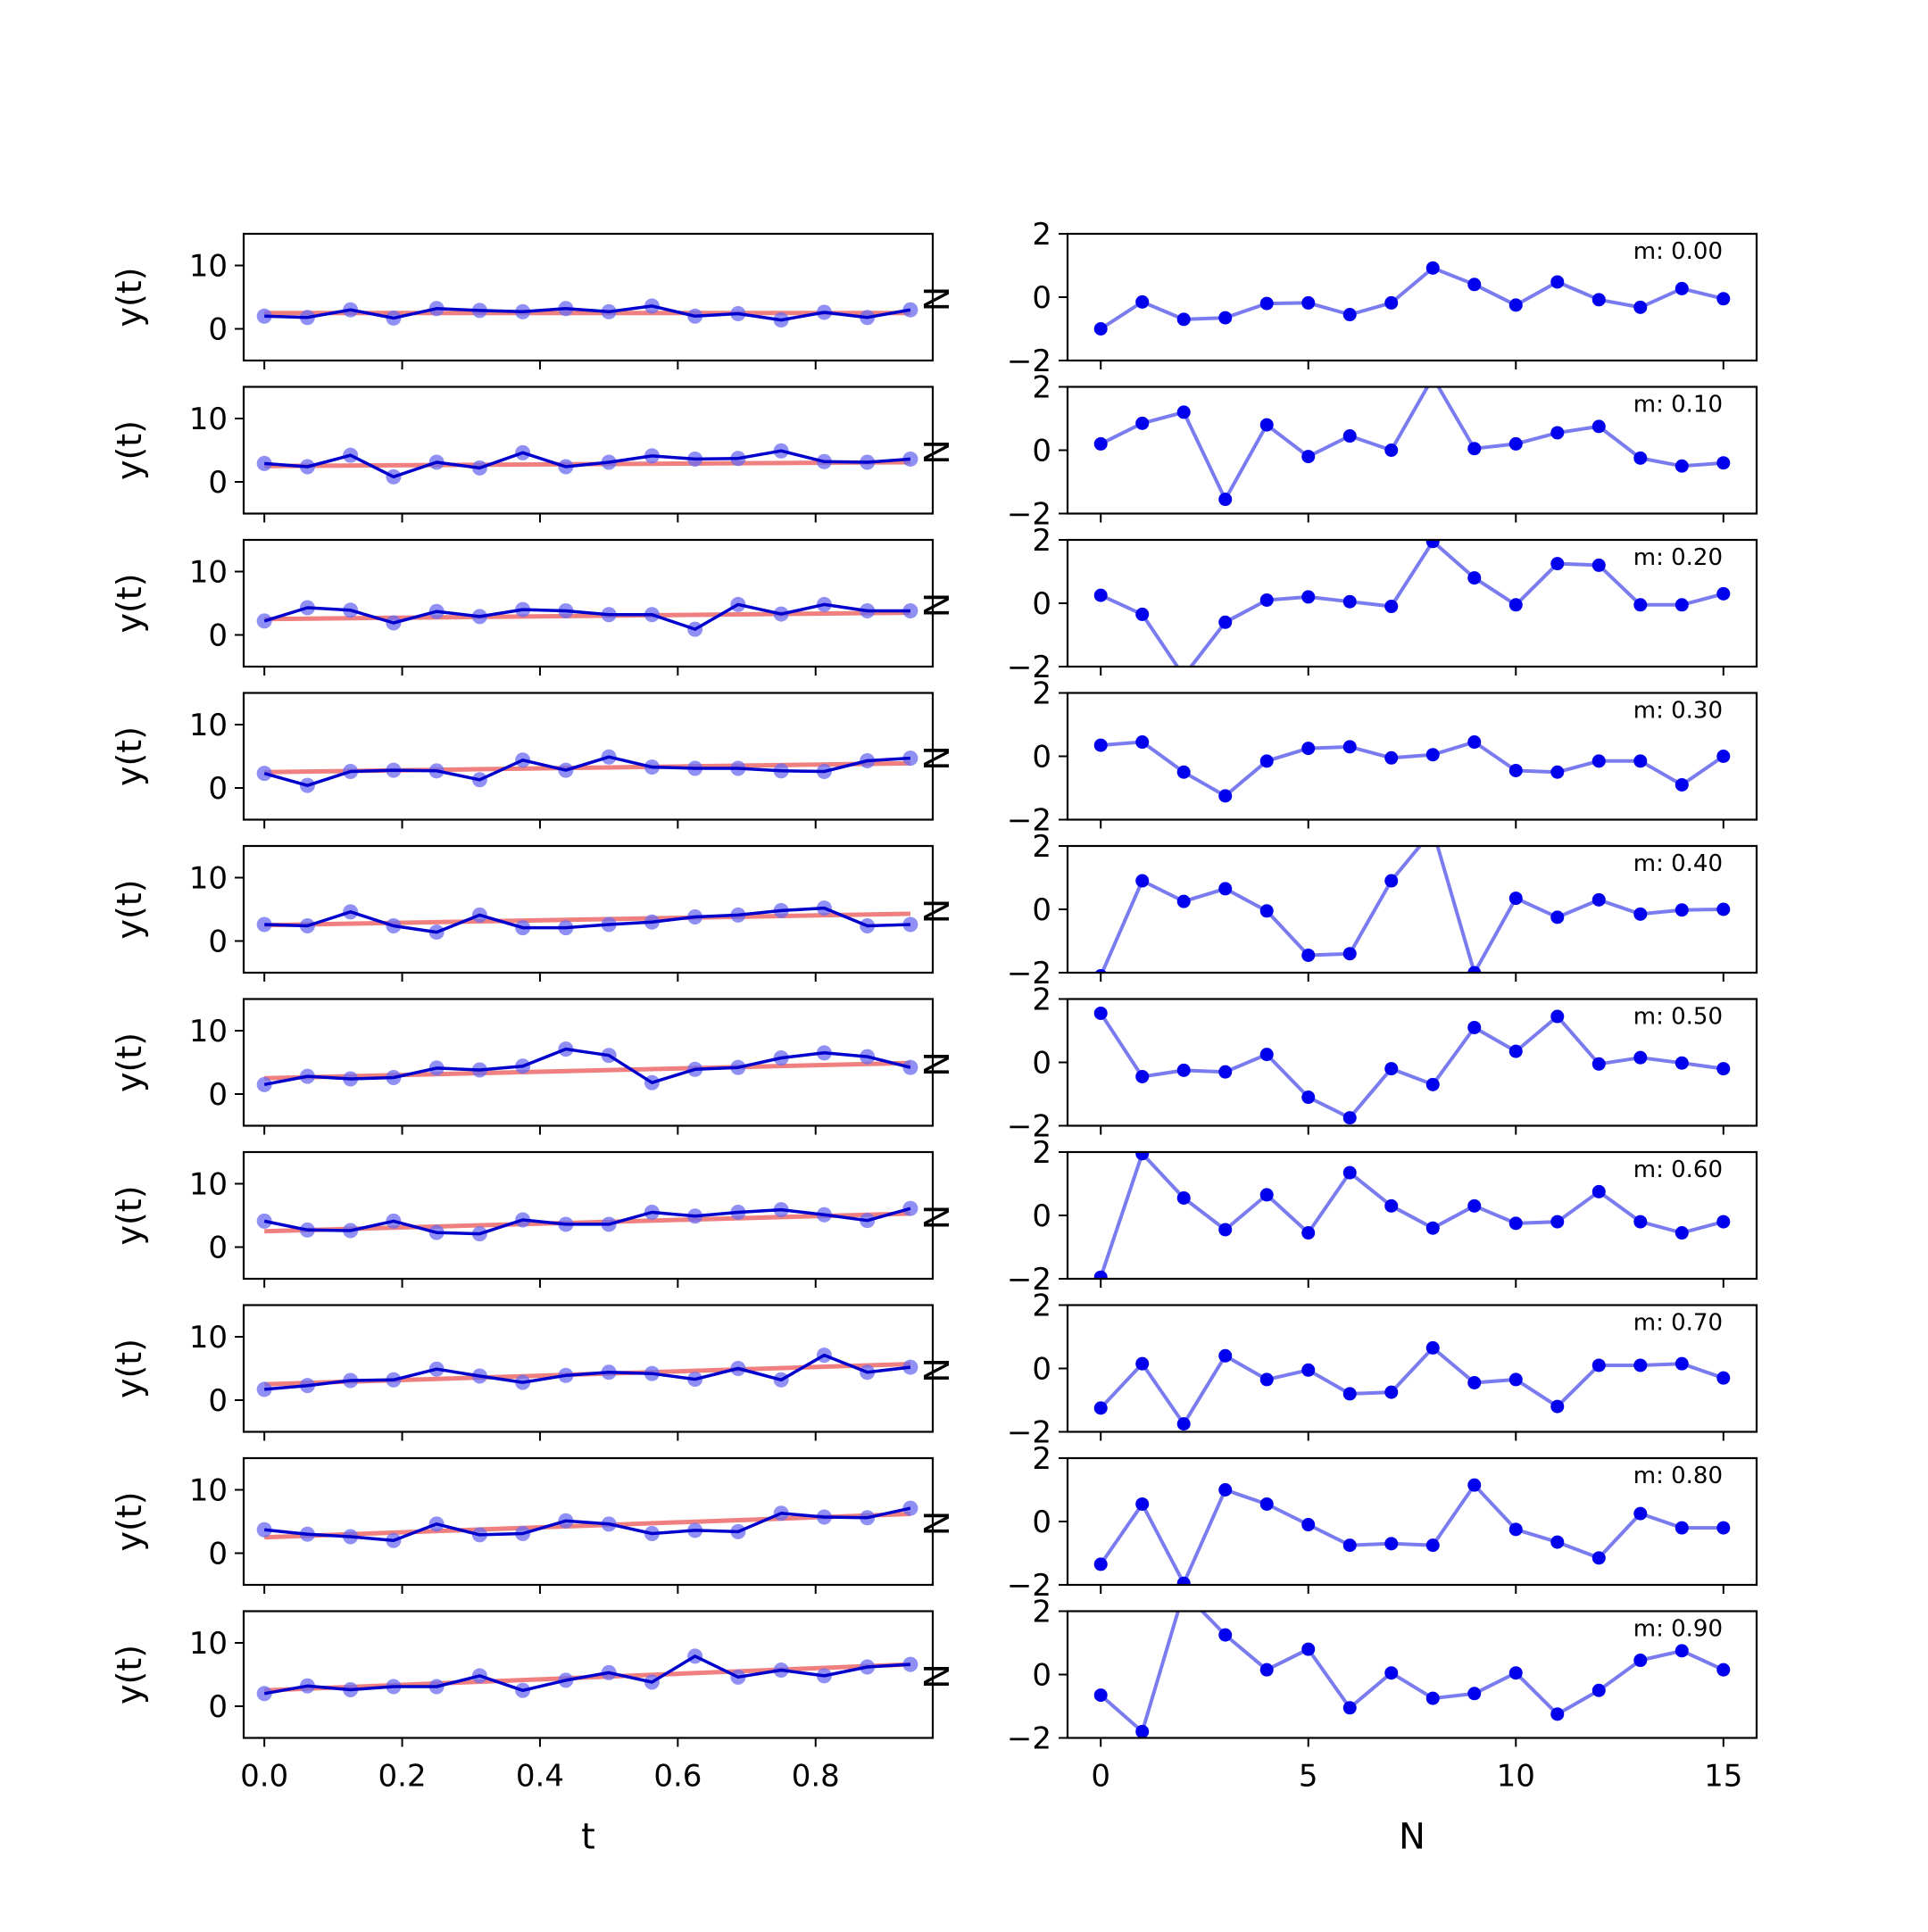  What do you see at coordinates (1678, 863) in the screenshot?
I see `panel-annotation: m: 0.40` at bounding box center [1678, 863].